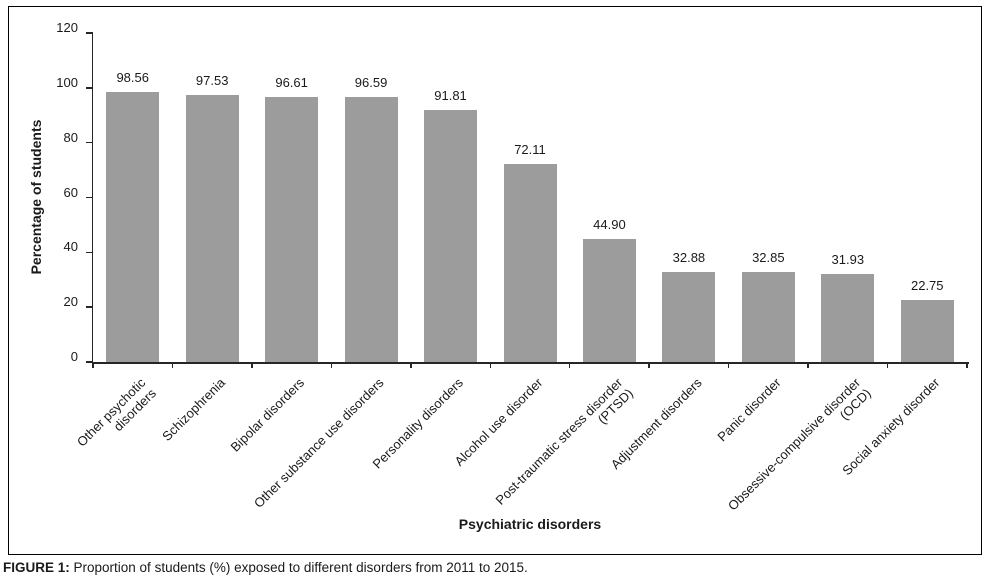 The width and height of the screenshot is (993, 583). I want to click on bar-value-label: 22.75, so click(927, 285).